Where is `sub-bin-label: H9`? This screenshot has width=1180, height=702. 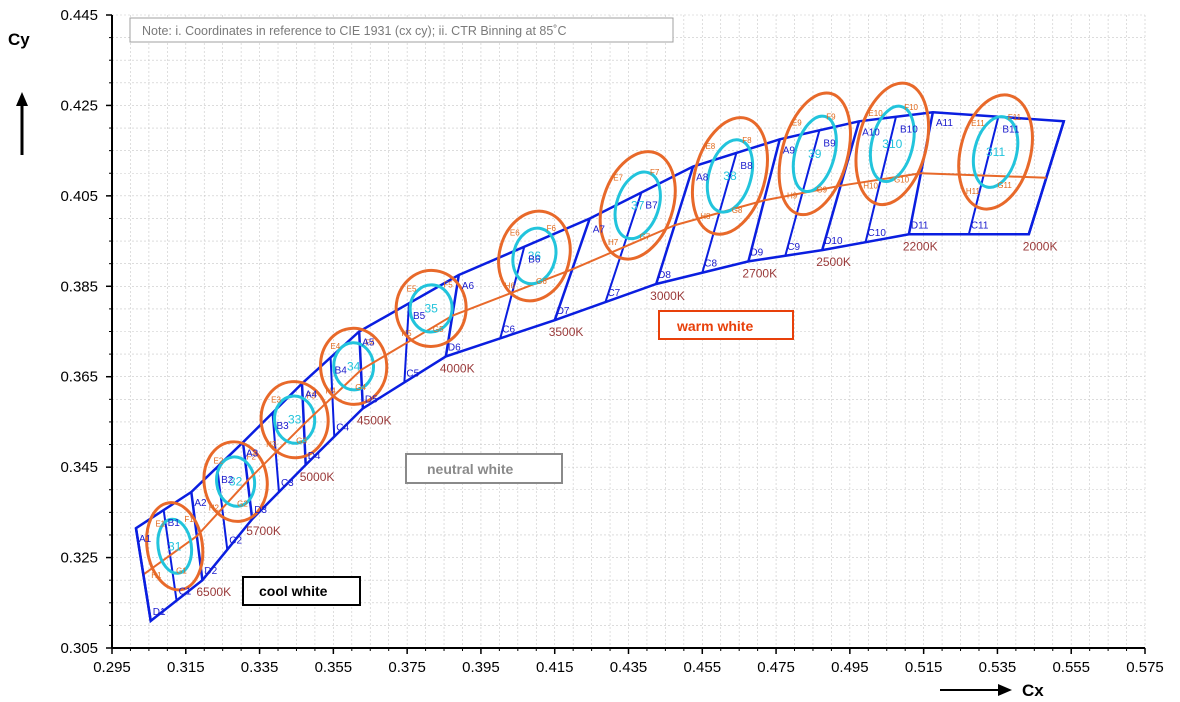 sub-bin-label: H9 is located at coordinates (792, 196).